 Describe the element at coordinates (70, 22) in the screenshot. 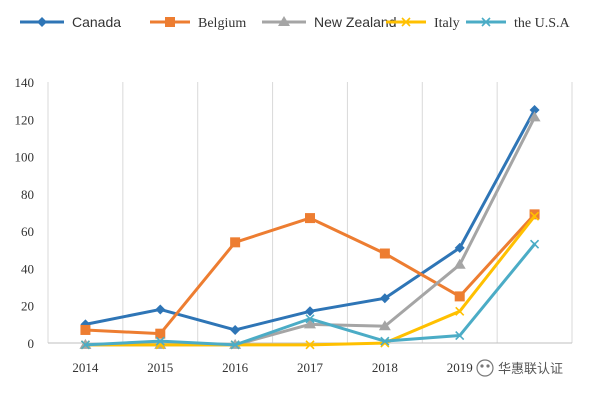

I see `legend-item: Canada` at that location.